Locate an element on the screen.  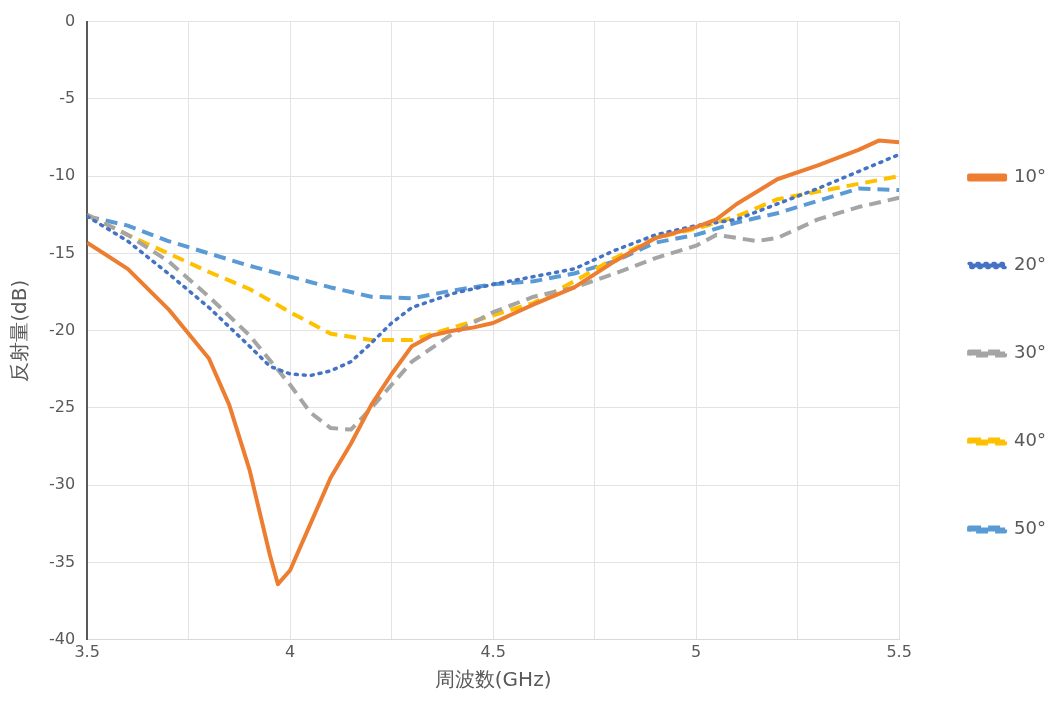
legend-label: 50° is located at coordinates (1030, 528).